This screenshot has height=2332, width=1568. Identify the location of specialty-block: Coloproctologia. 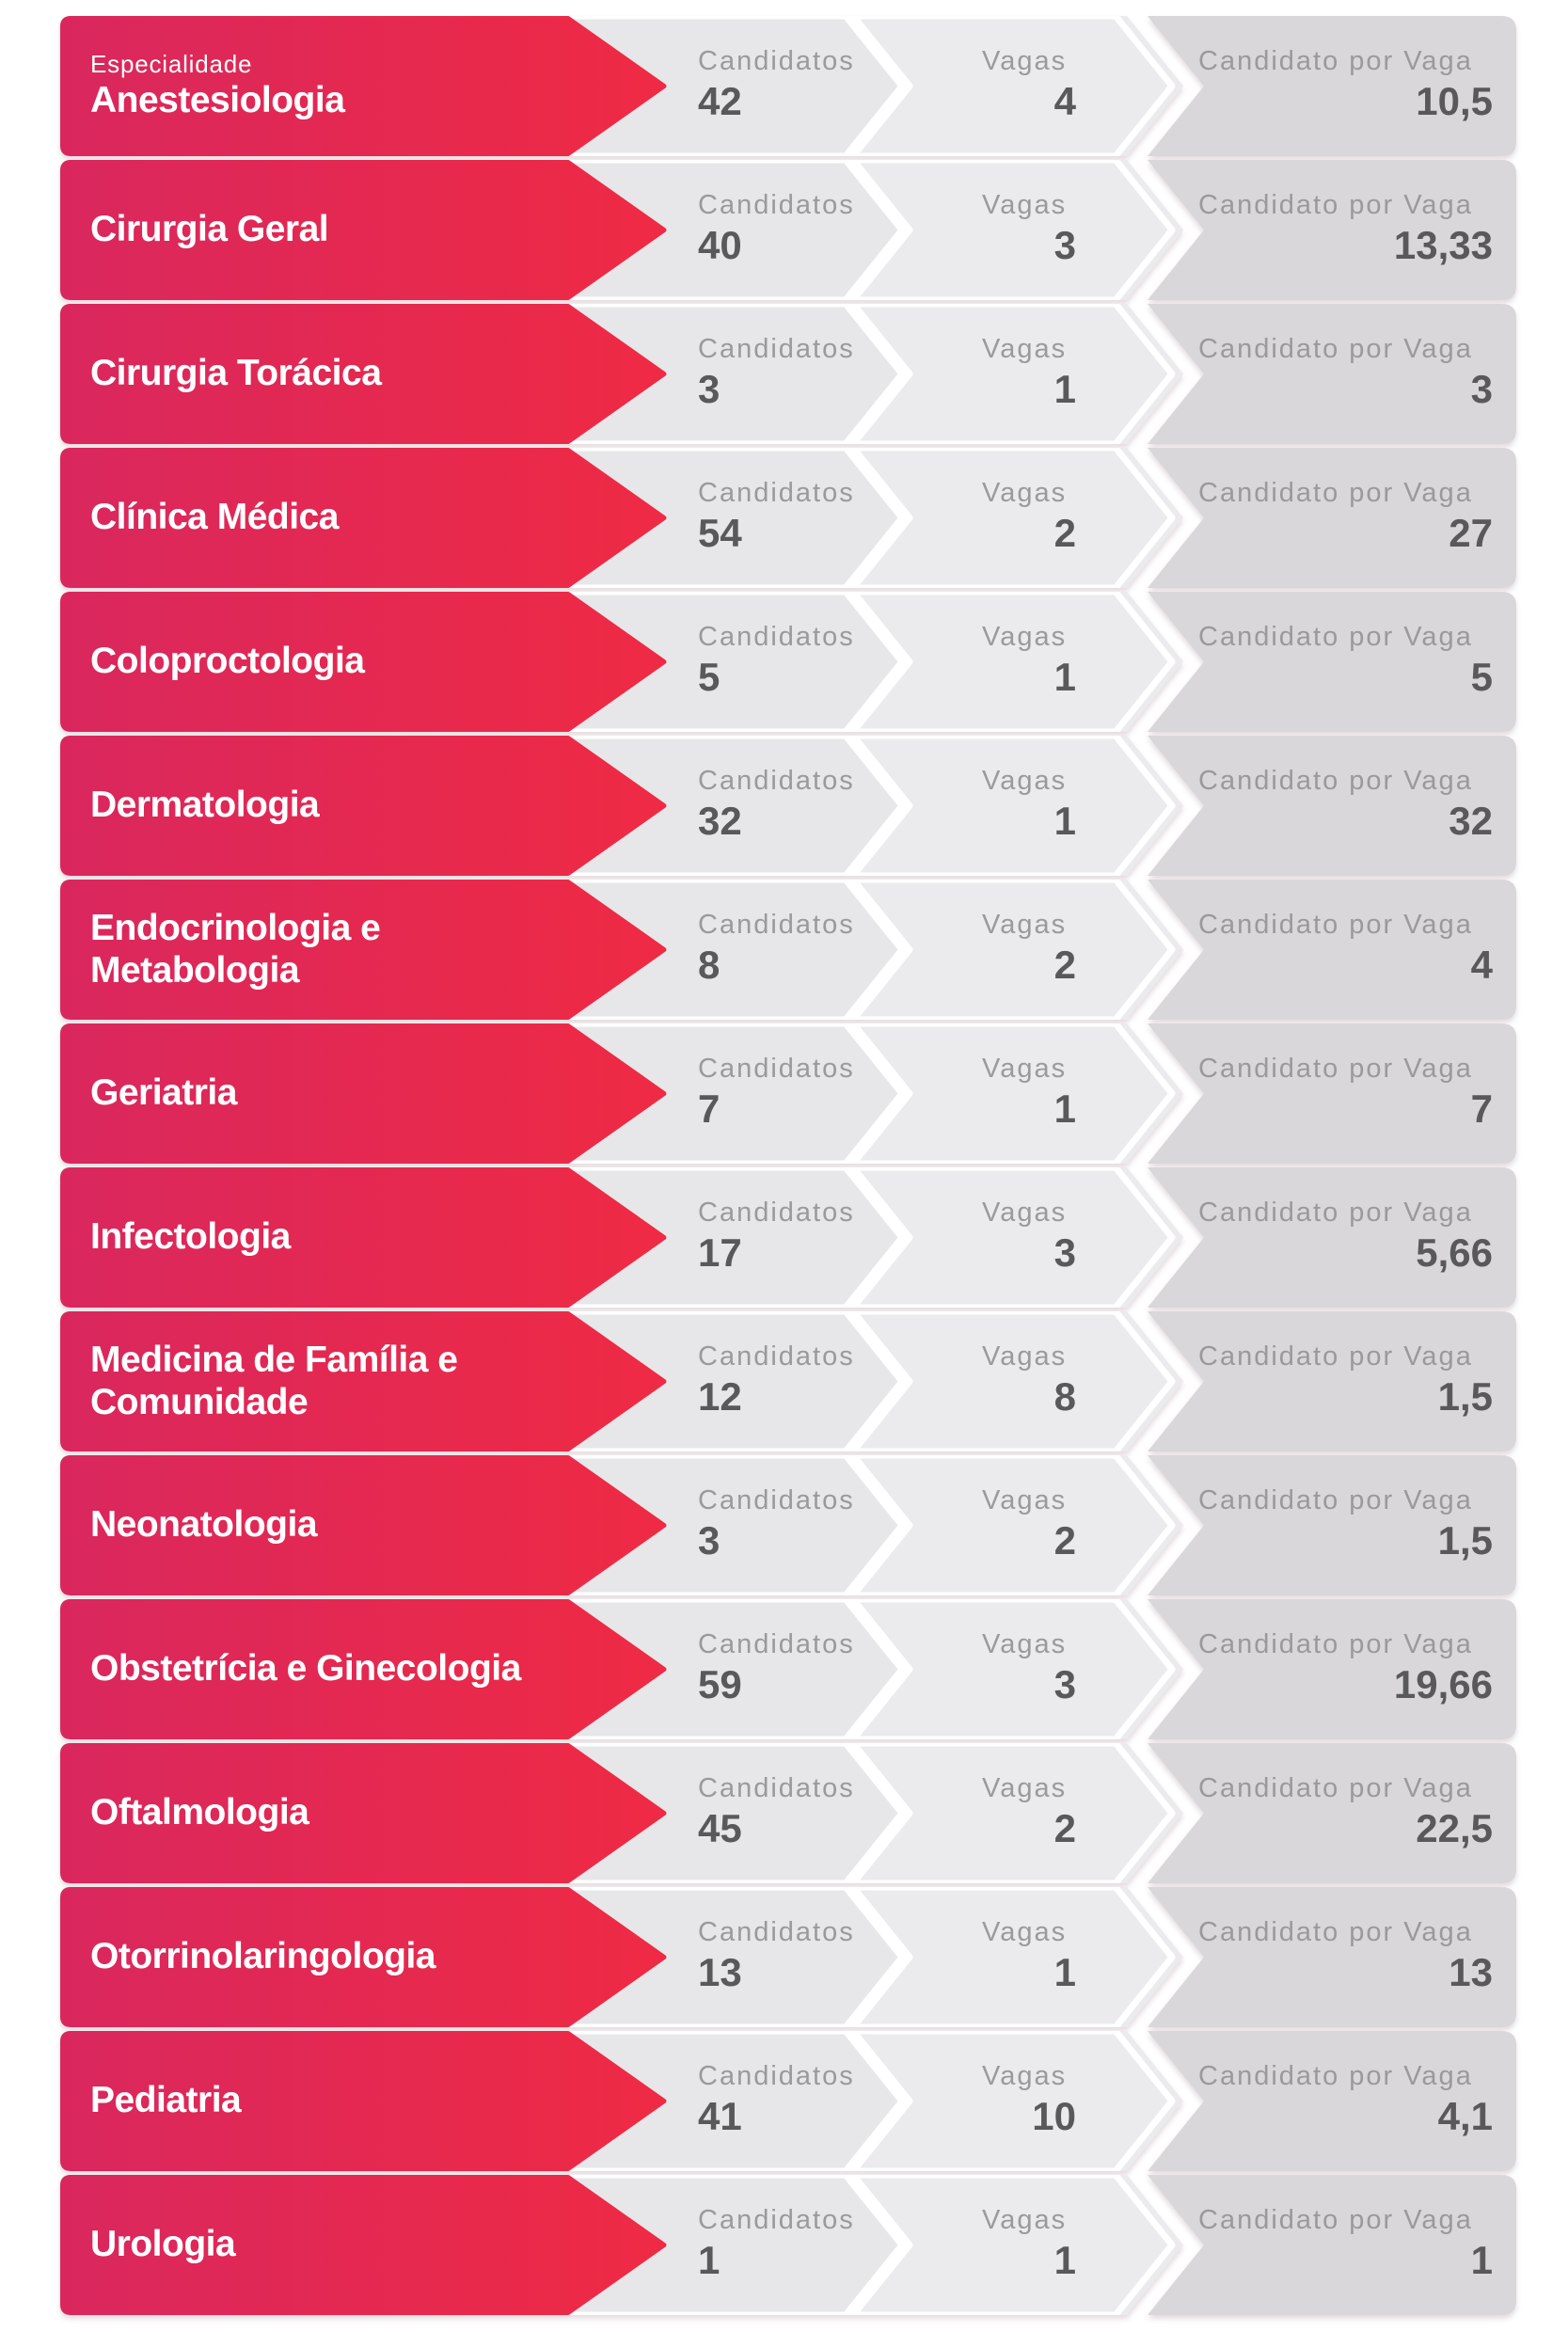
(365, 662).